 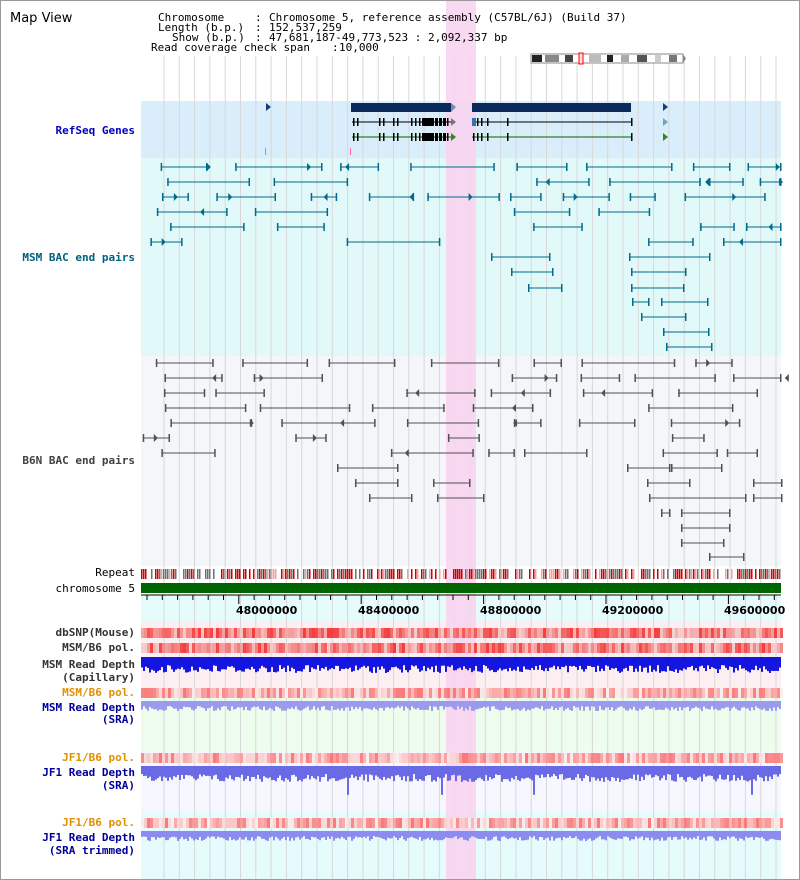 I want to click on track-label-msm-b6-pol-sra: MSM/B6 pol., so click(x=98, y=692).